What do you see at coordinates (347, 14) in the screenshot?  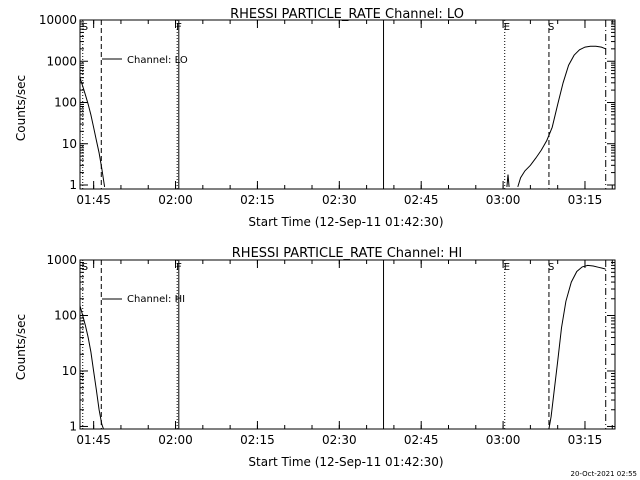 I see `chart-title: RHESSI PARTICLE_RATE Channel: LO` at bounding box center [347, 14].